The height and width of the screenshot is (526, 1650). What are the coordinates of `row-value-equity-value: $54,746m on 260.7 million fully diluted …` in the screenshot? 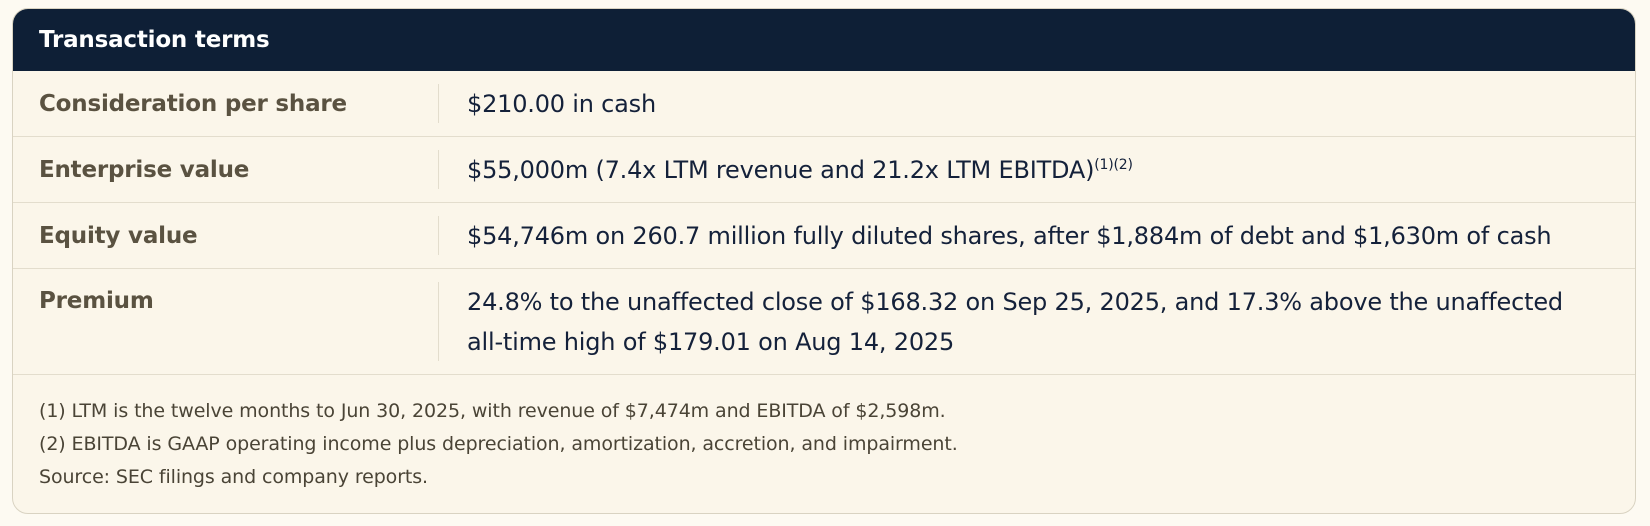 It's located at (1009, 235).